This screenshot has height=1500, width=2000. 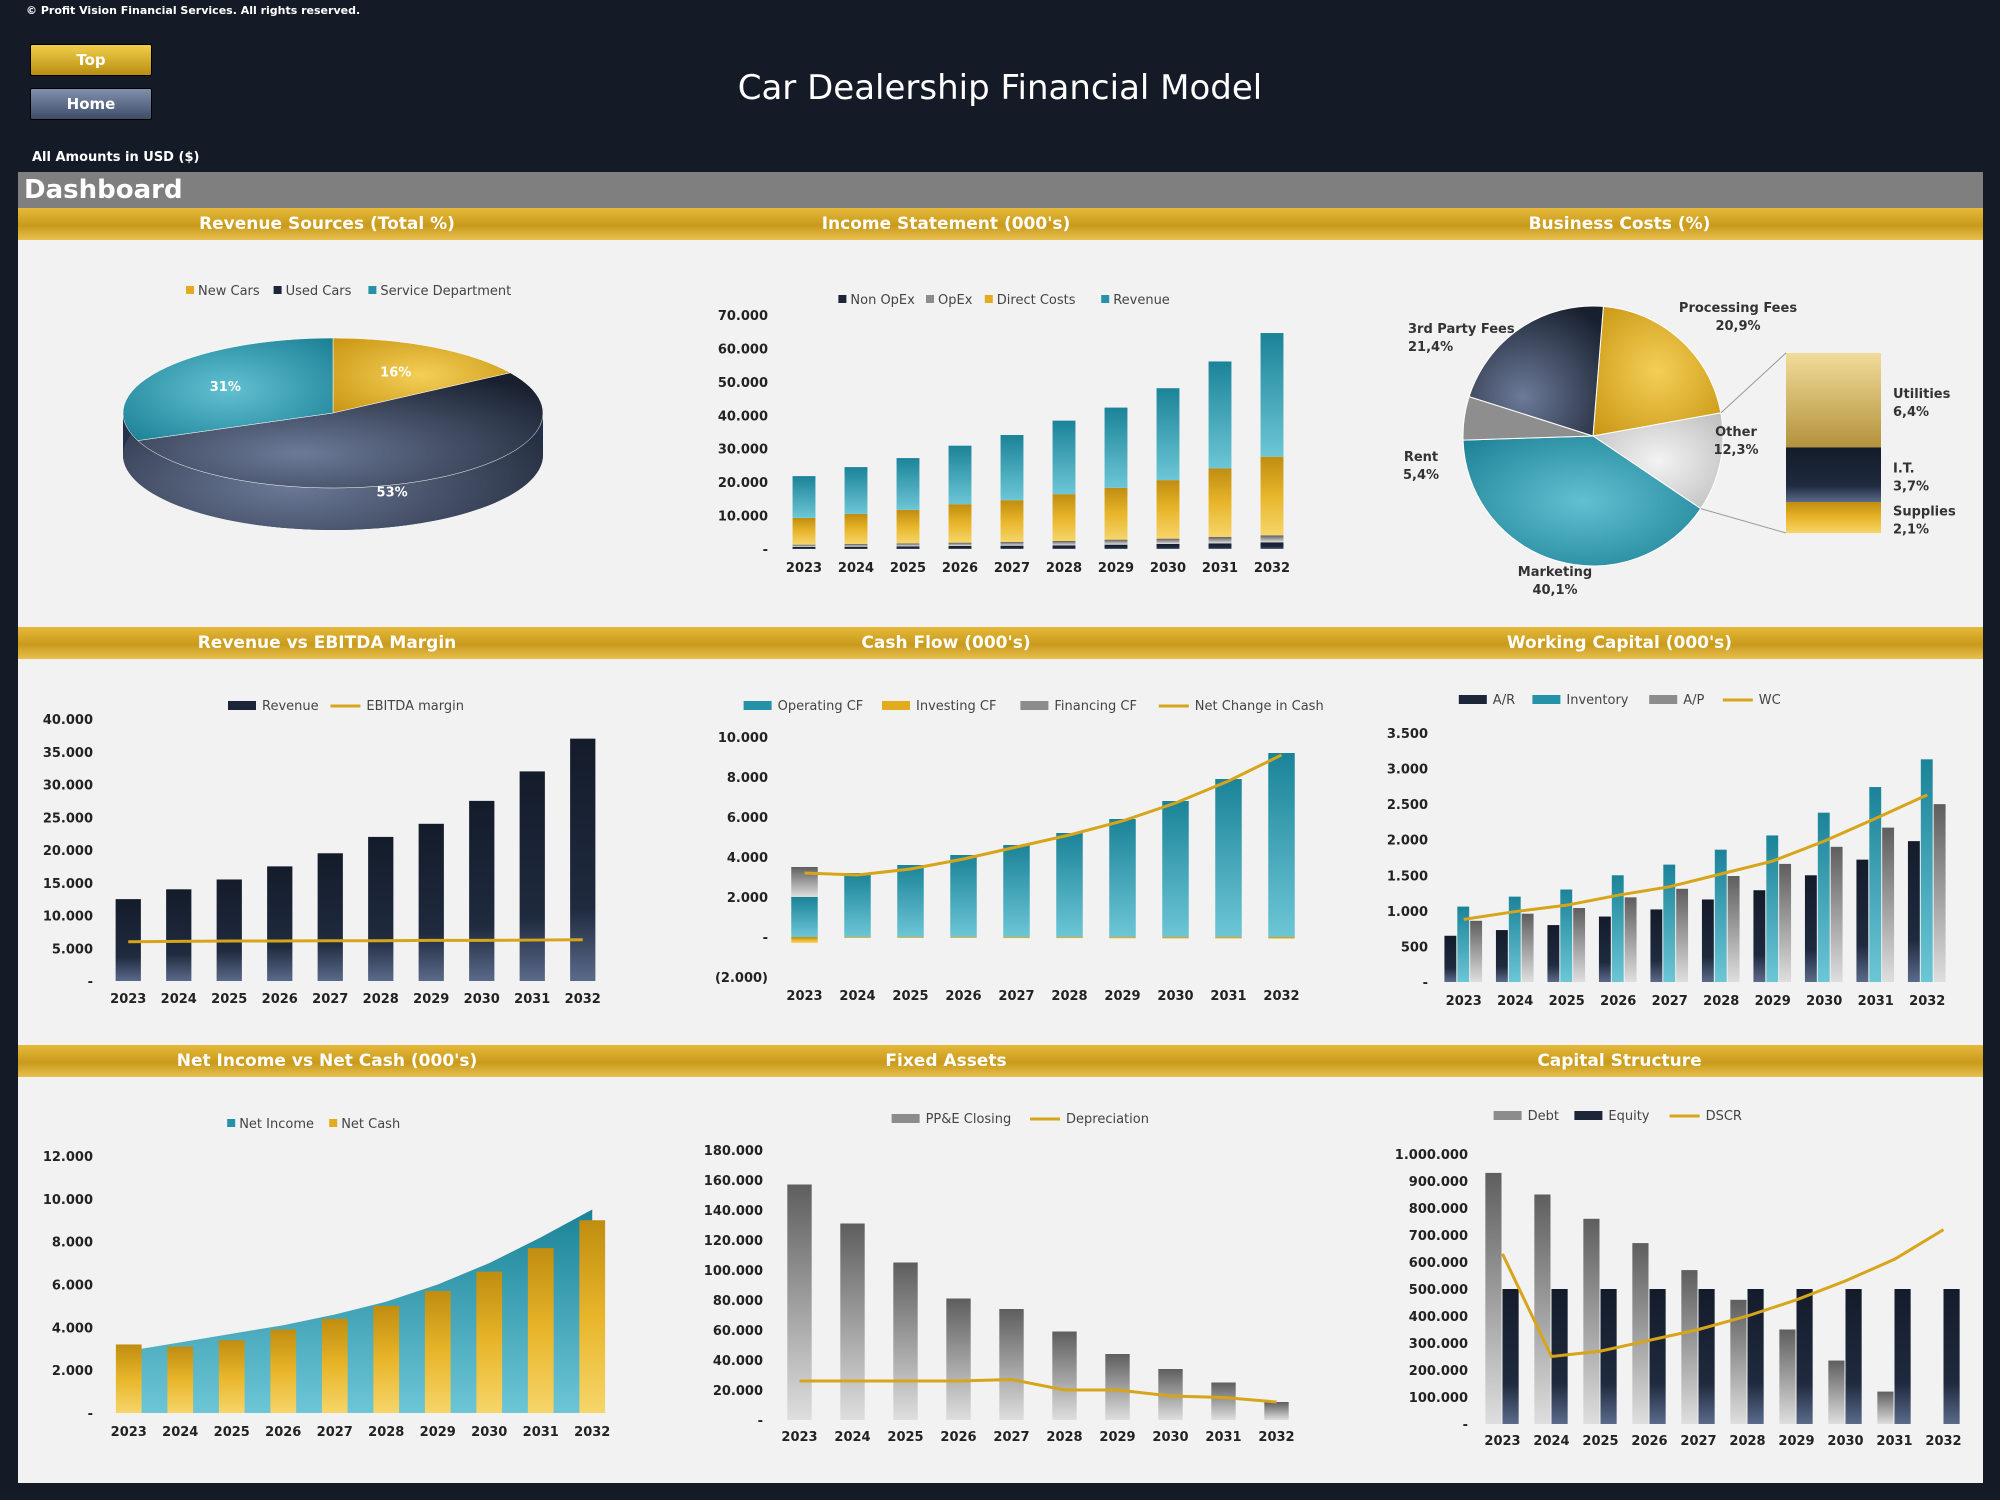 What do you see at coordinates (1141, 300) in the screenshot?
I see `income-statement-legend-label: Revenue` at bounding box center [1141, 300].